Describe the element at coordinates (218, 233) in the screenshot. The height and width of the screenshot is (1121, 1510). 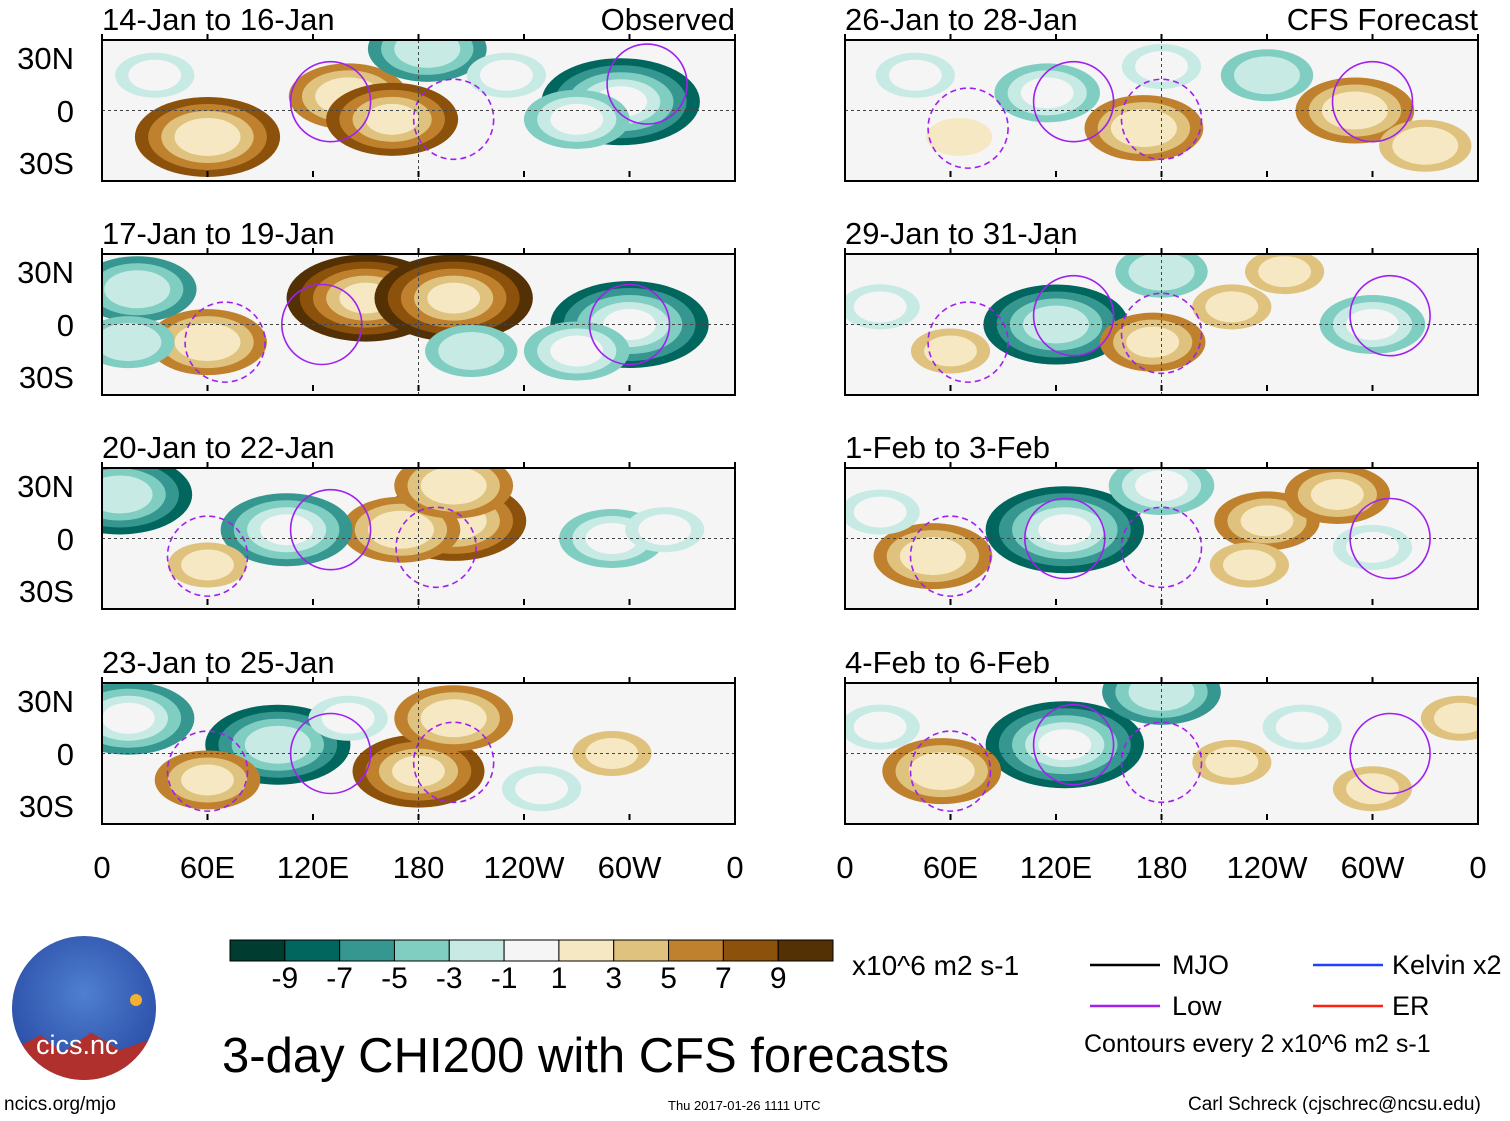
I see `panel-title: 17-Jan to 19-Jan` at that location.